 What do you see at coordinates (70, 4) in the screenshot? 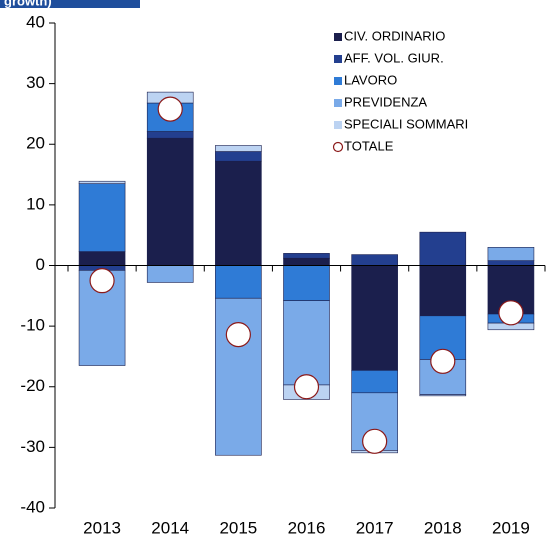
I see `header-strip` at bounding box center [70, 4].